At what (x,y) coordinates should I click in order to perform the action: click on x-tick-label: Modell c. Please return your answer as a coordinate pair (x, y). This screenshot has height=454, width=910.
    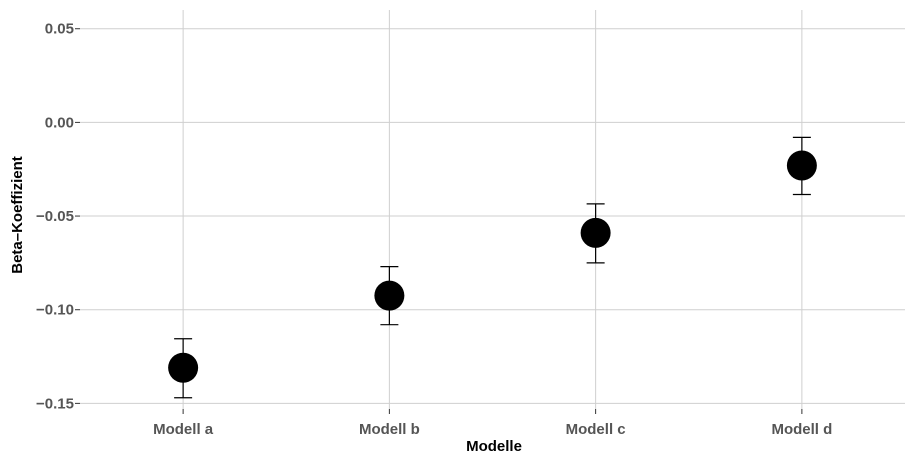
    Looking at the image, I should click on (596, 429).